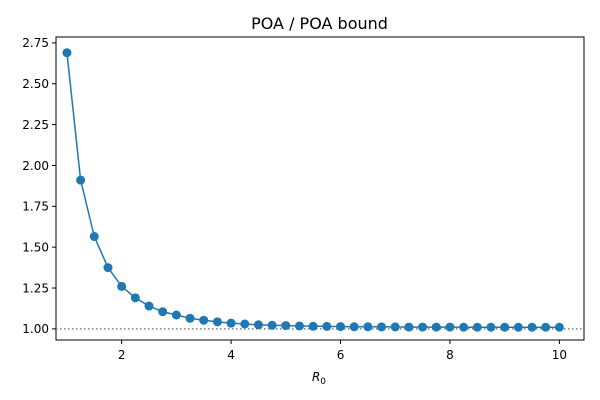 The width and height of the screenshot is (600, 400). Describe the element at coordinates (231, 355) in the screenshot. I see `x-tick-label: 4` at that location.